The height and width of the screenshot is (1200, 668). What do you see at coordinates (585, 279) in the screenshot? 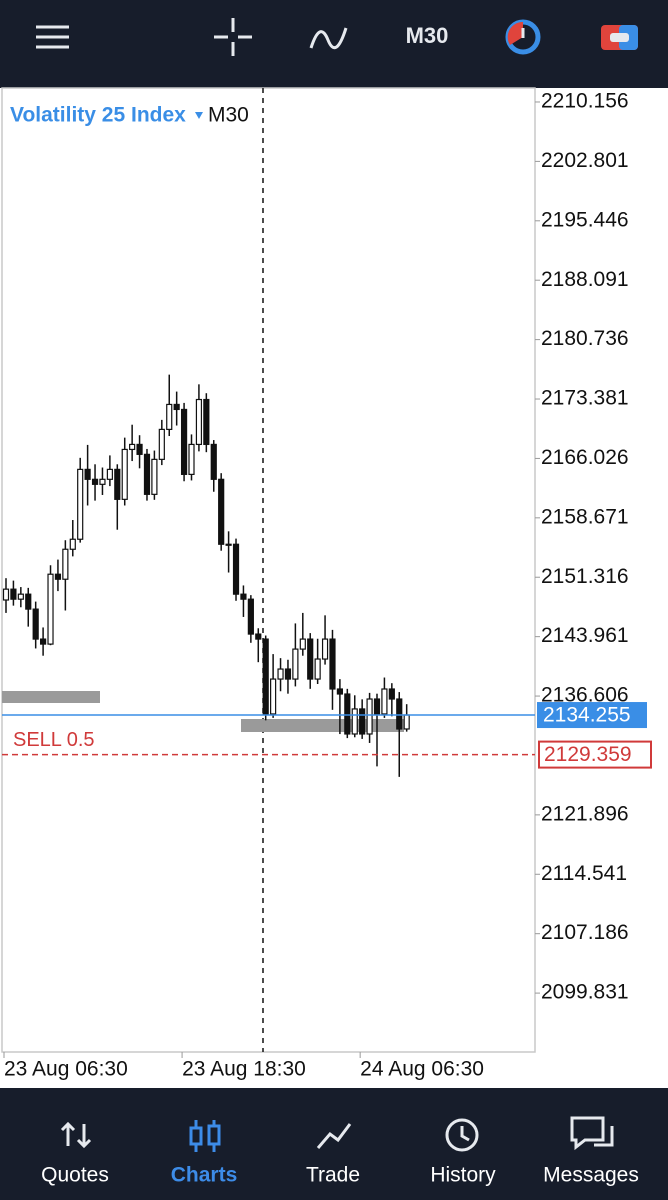
I see `y-tick-label: 2188.091` at bounding box center [585, 279].